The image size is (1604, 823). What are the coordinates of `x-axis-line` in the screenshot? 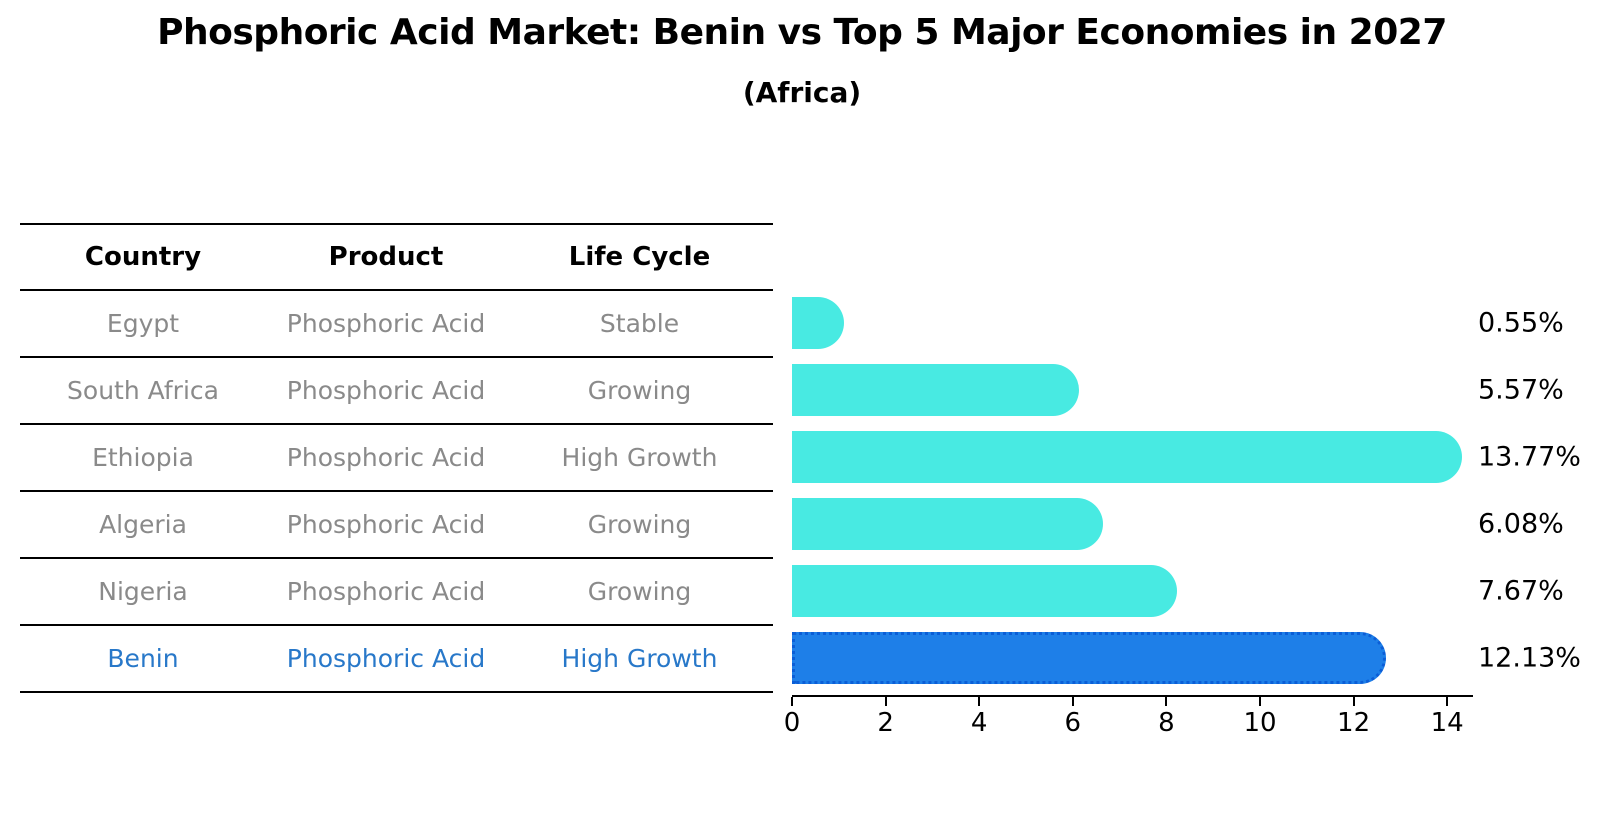 It's located at (1132, 696).